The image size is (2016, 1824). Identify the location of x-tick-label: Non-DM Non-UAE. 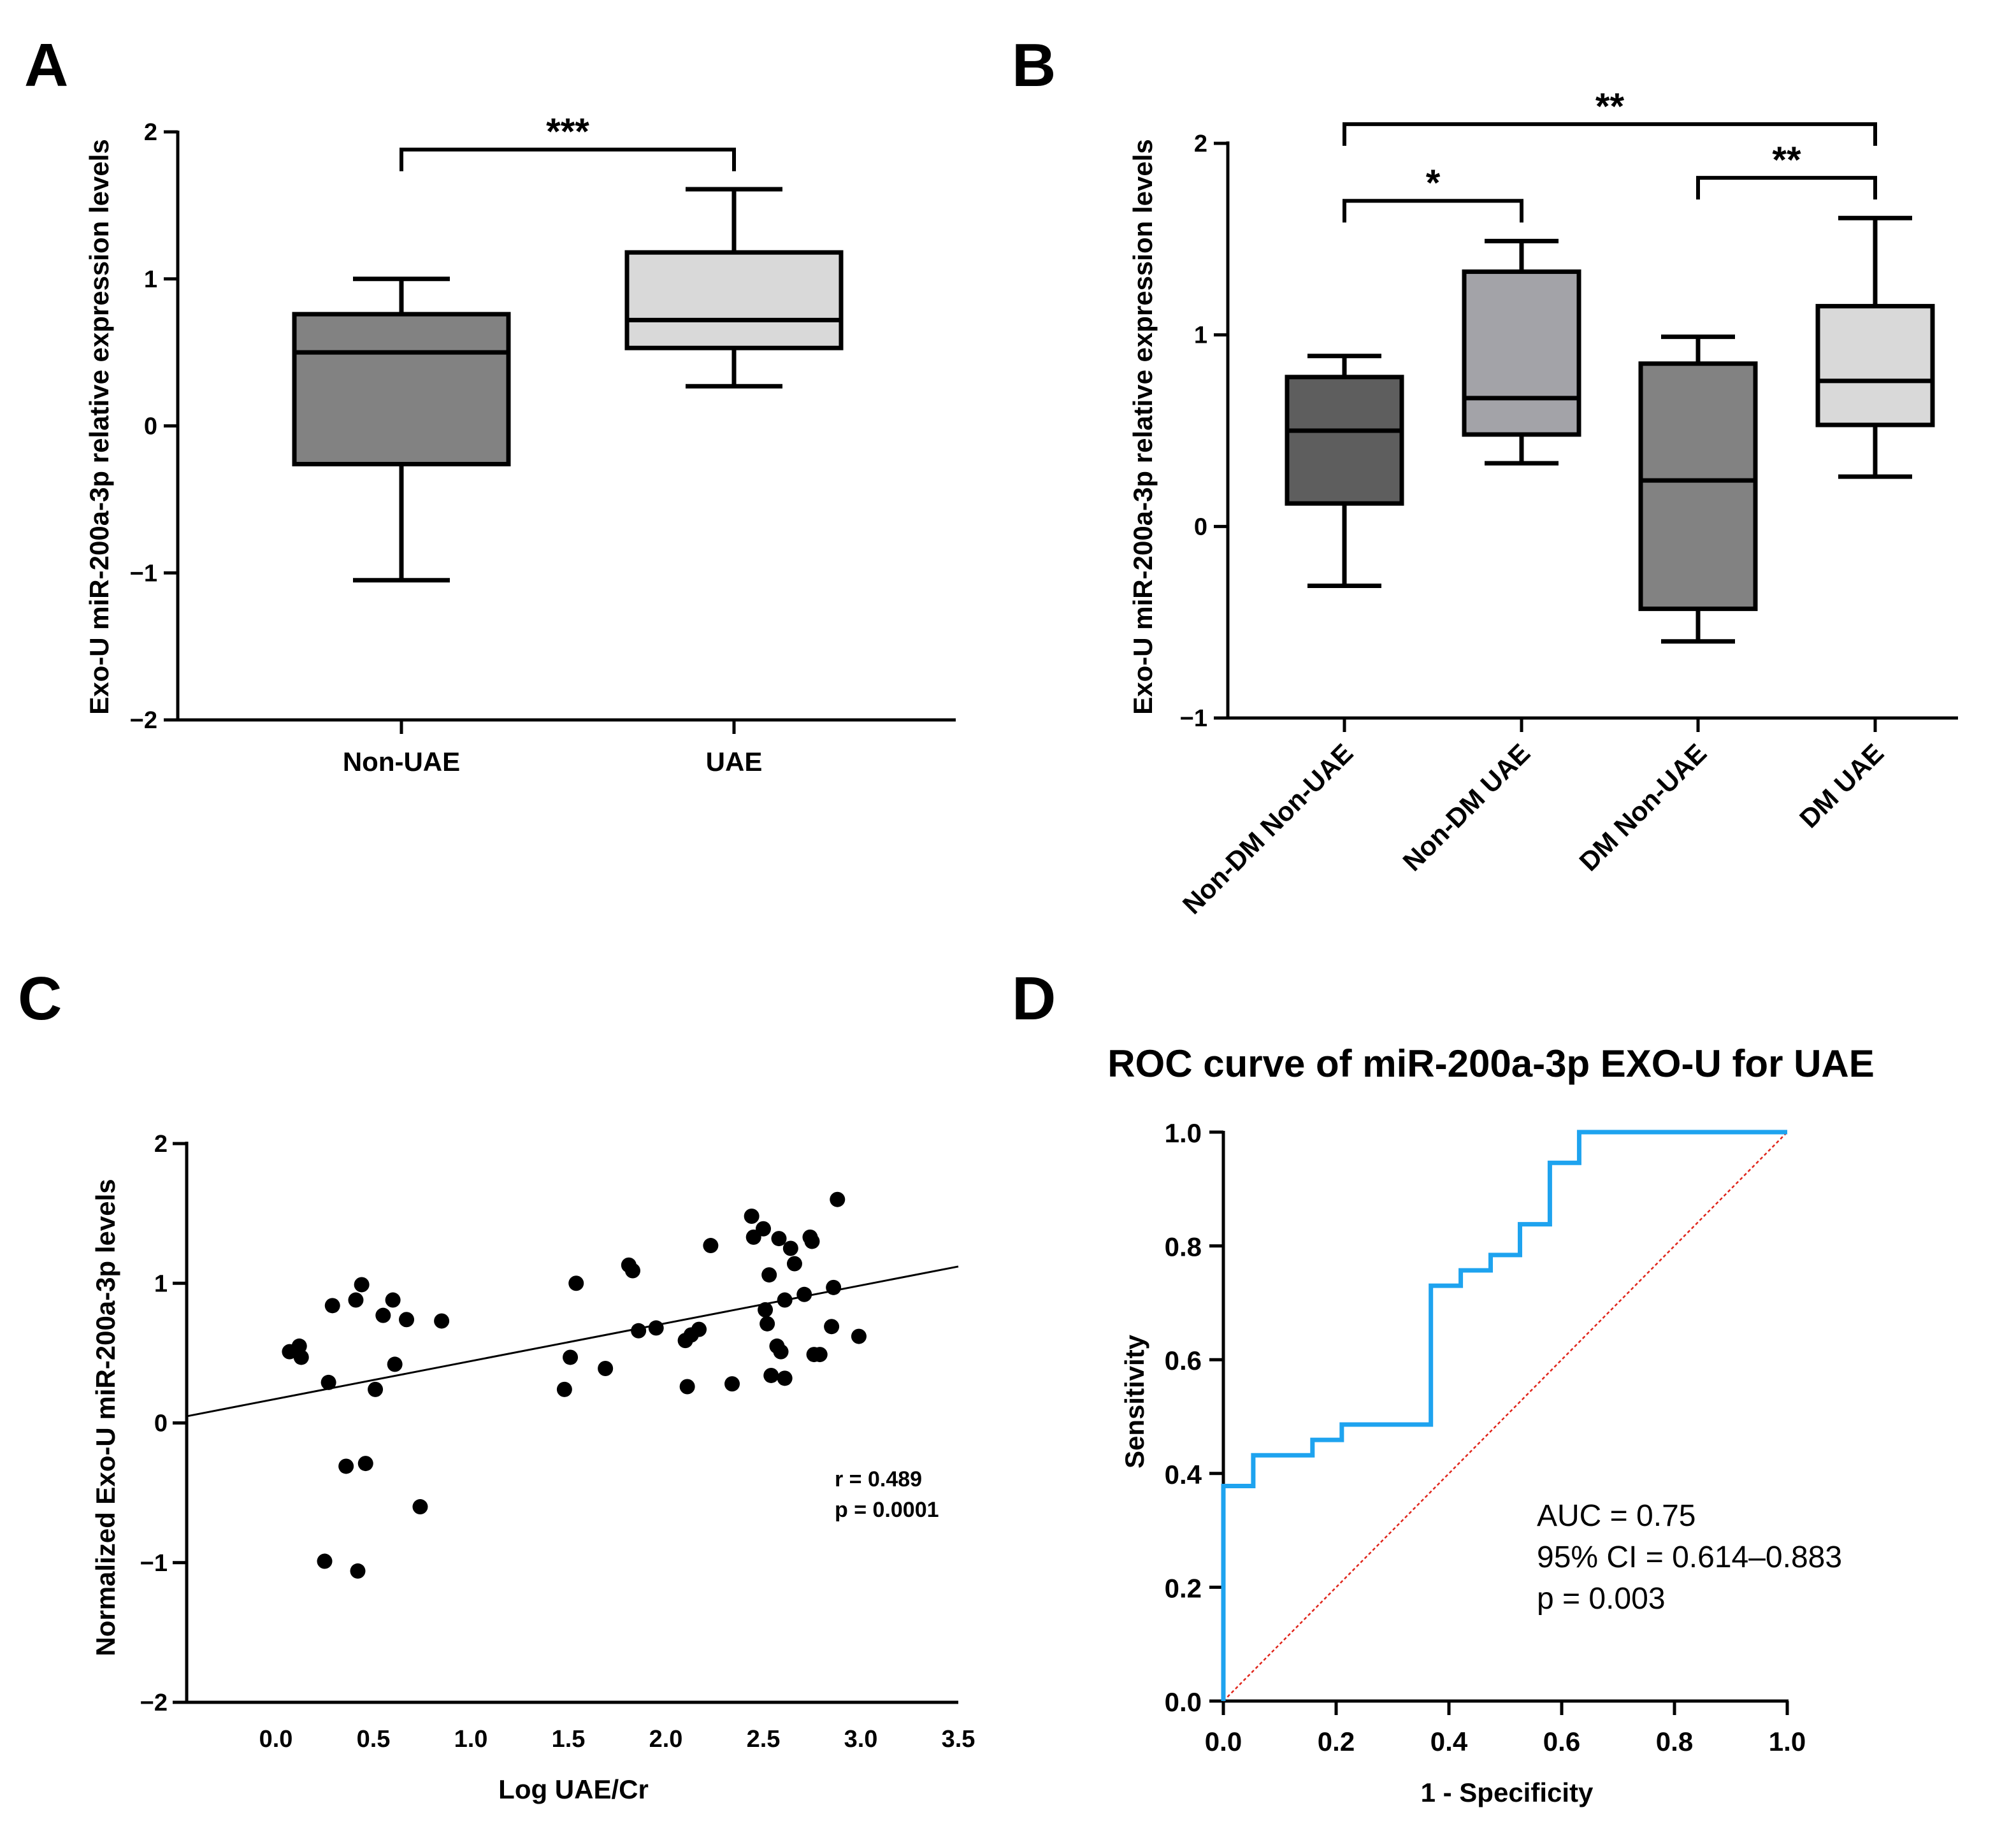
(1268, 829).